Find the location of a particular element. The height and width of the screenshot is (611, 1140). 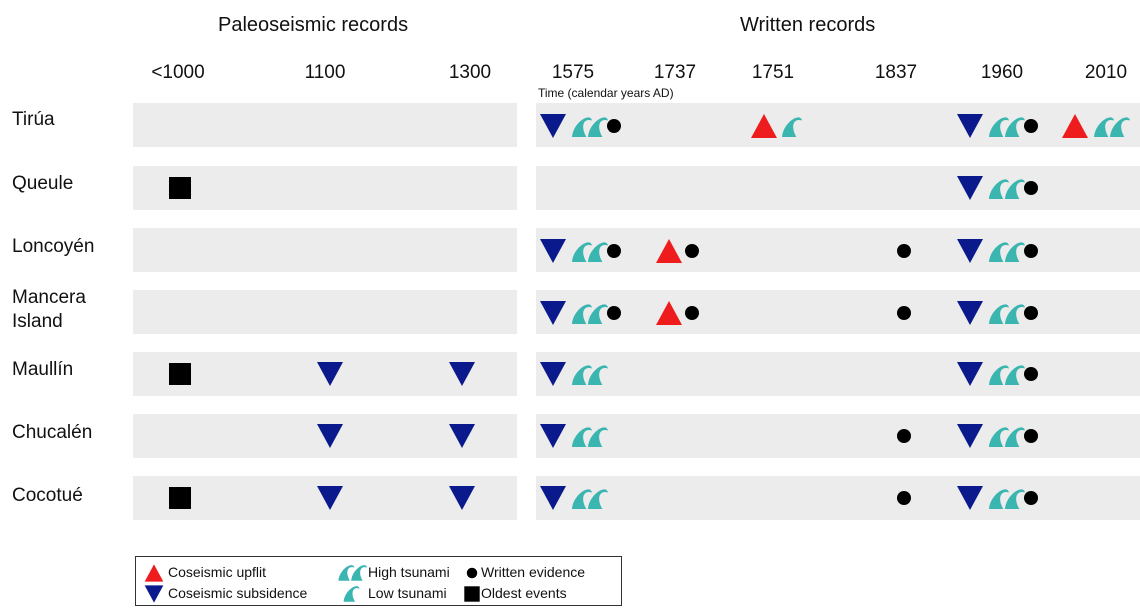

legend-subsidence-label: Coseismic subsidence is located at coordinates (238, 593).